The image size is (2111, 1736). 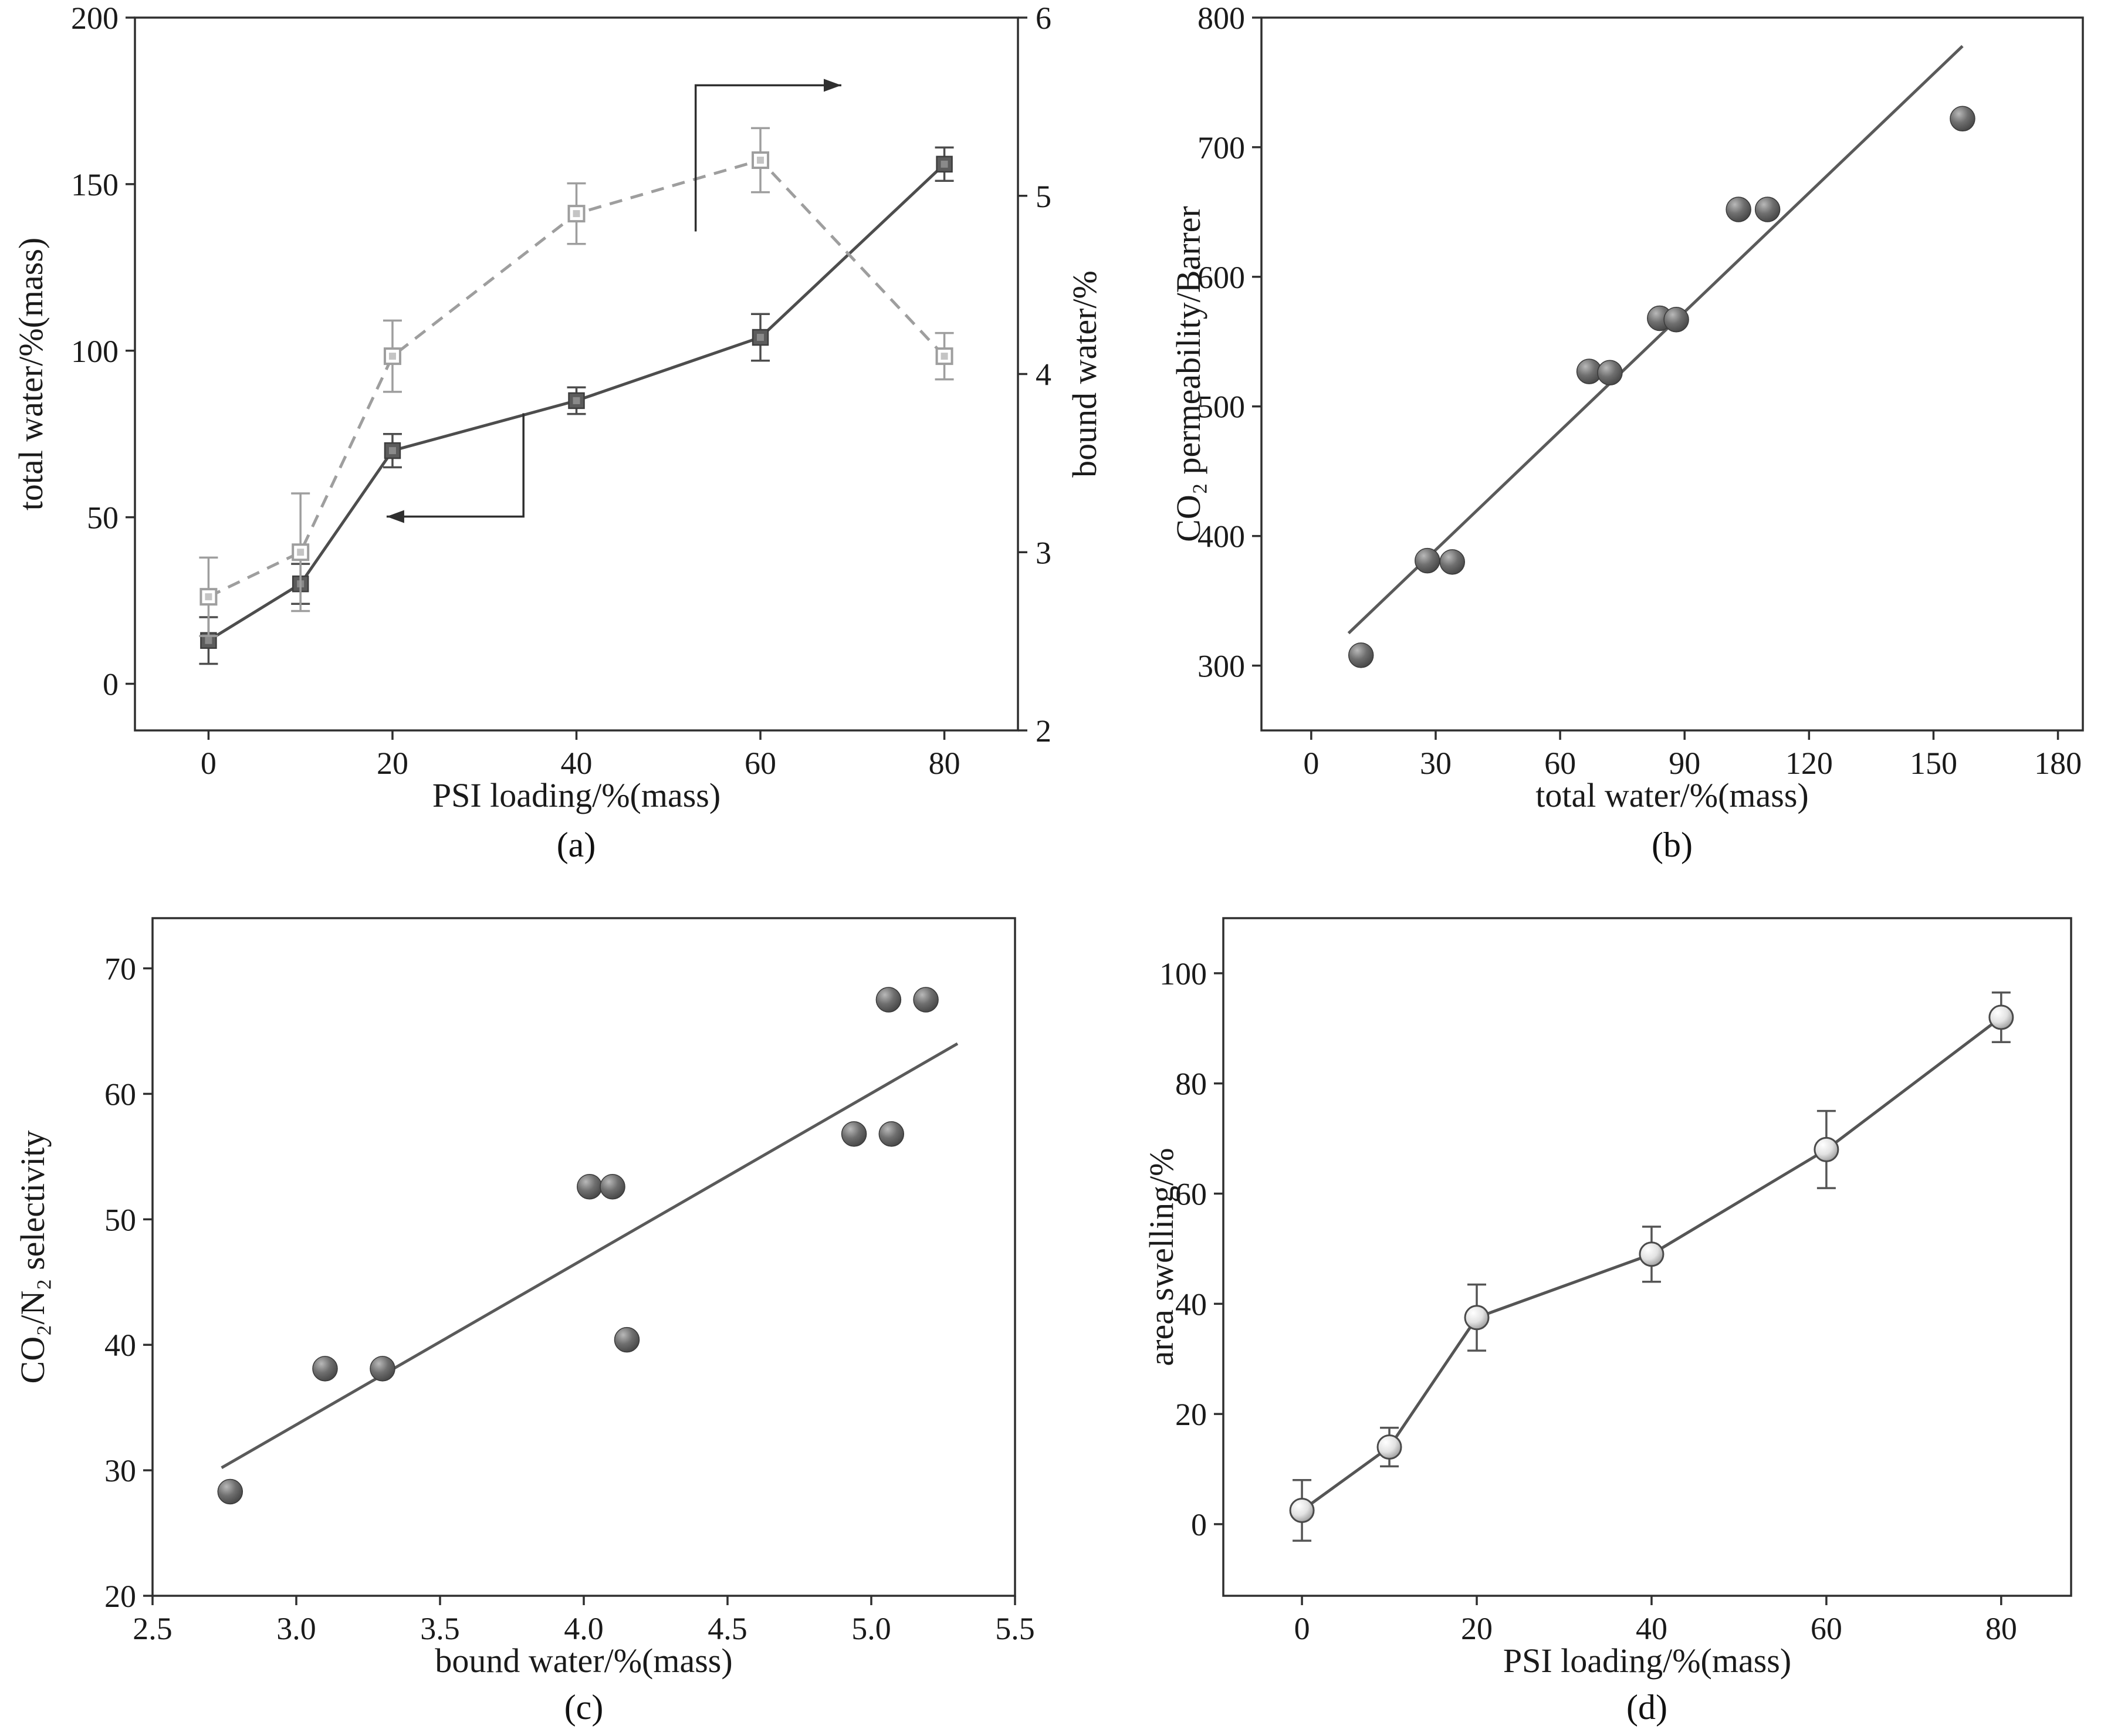 What do you see at coordinates (1221, 666) in the screenshot?
I see `svg-text: 300` at bounding box center [1221, 666].